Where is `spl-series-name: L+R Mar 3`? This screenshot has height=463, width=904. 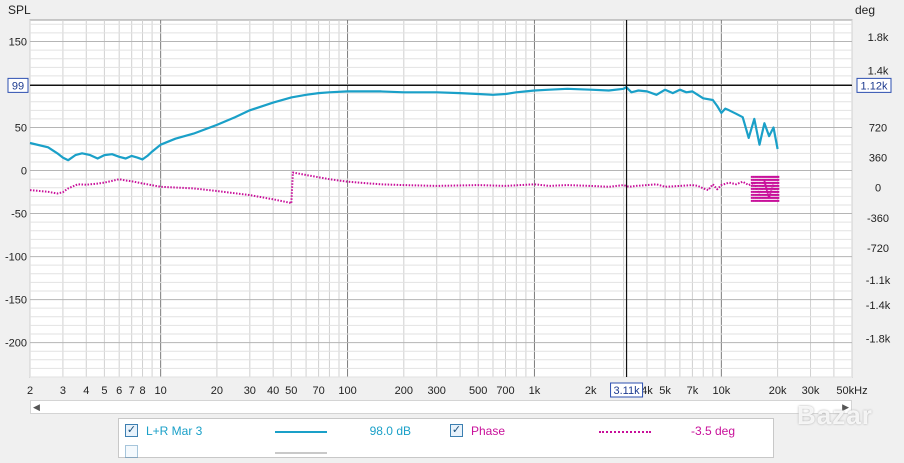
spl-series-name: L+R Mar 3 is located at coordinates (174, 431).